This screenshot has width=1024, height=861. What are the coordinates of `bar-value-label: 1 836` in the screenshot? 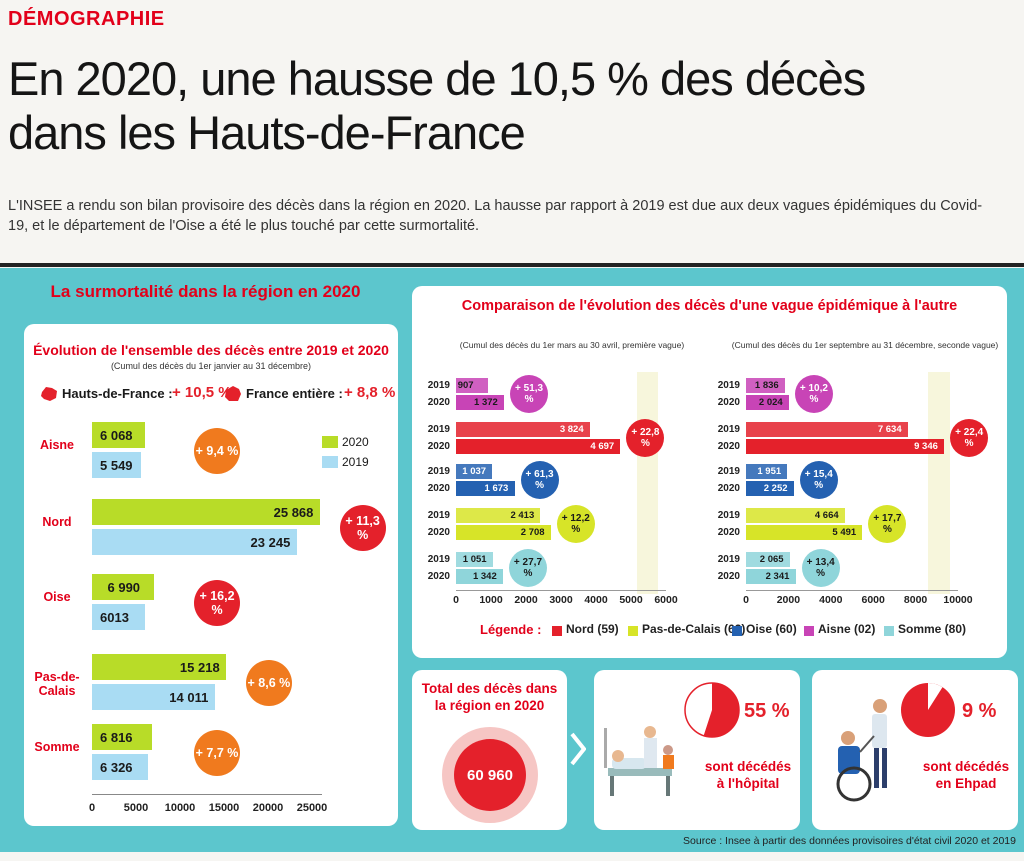 It's located at (766, 385).